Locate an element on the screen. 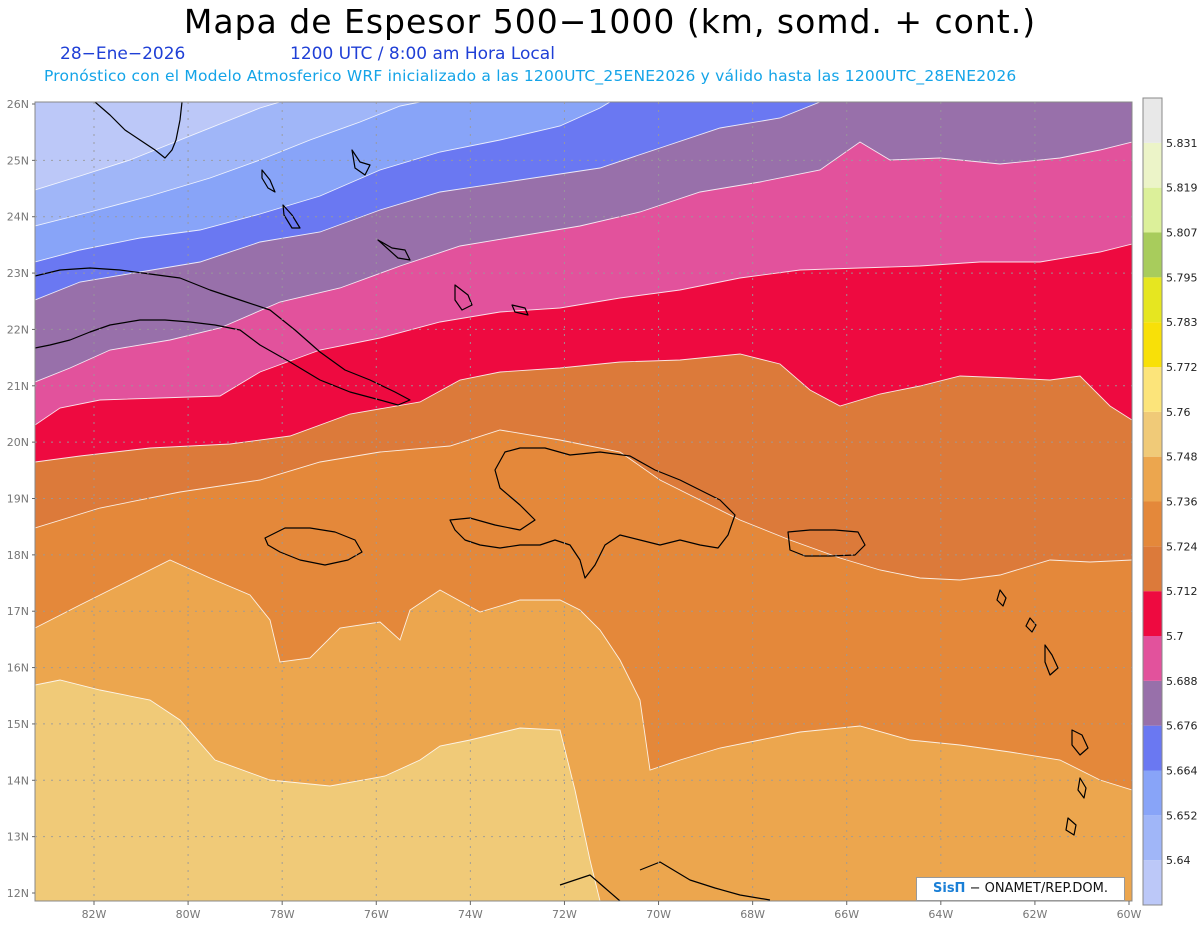 This screenshot has width=1200, height=927. legend-label: 5.76 is located at coordinates (1178, 412).